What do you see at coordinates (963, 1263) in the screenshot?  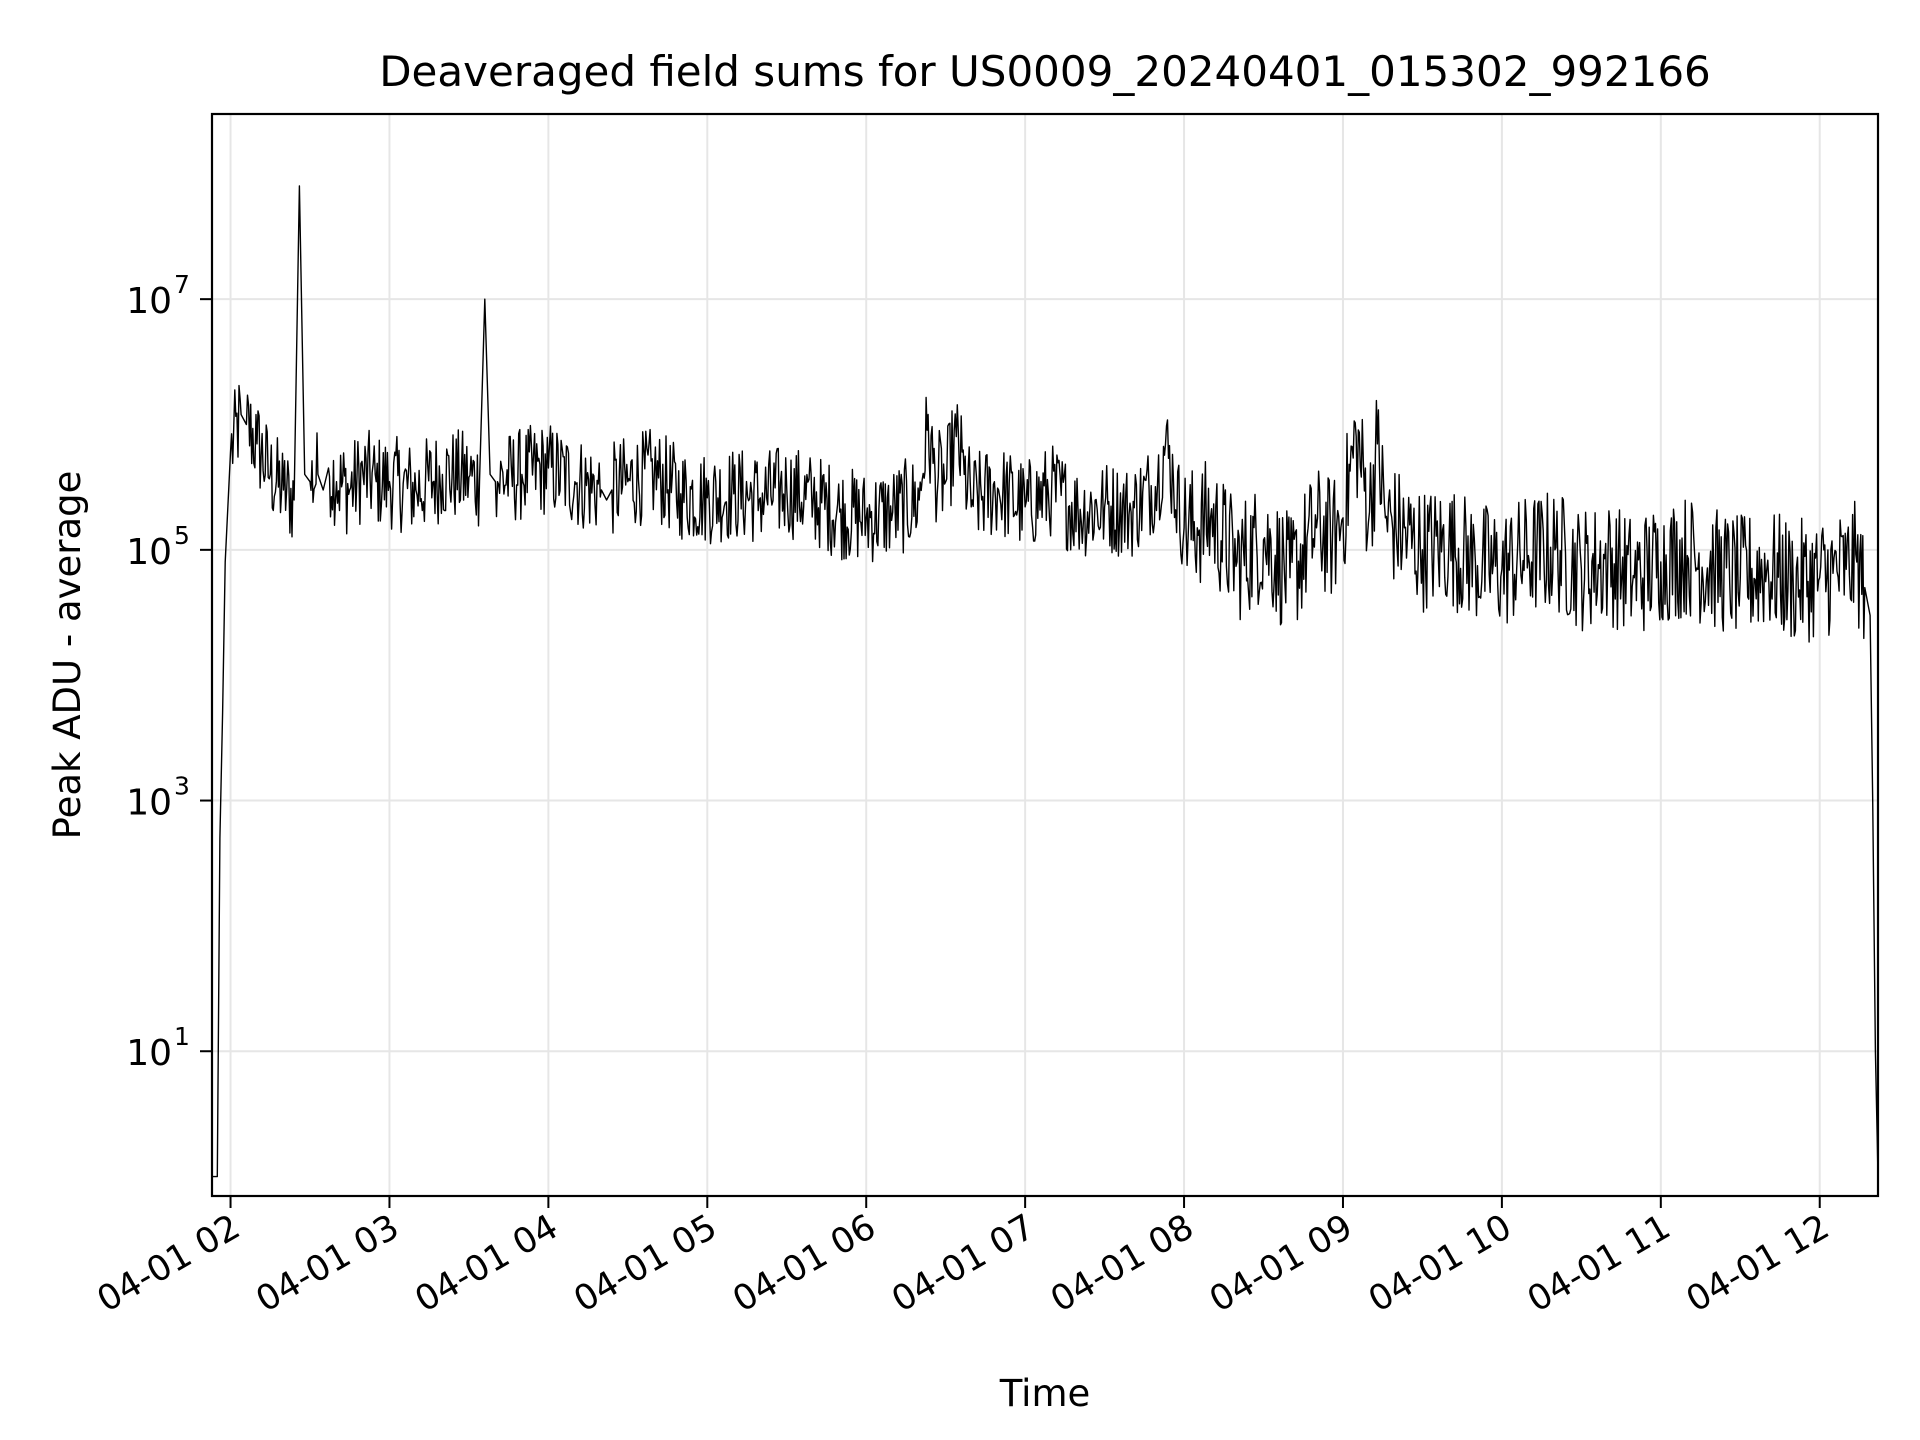 I see `x-tick-label: 04-01 07` at bounding box center [963, 1263].